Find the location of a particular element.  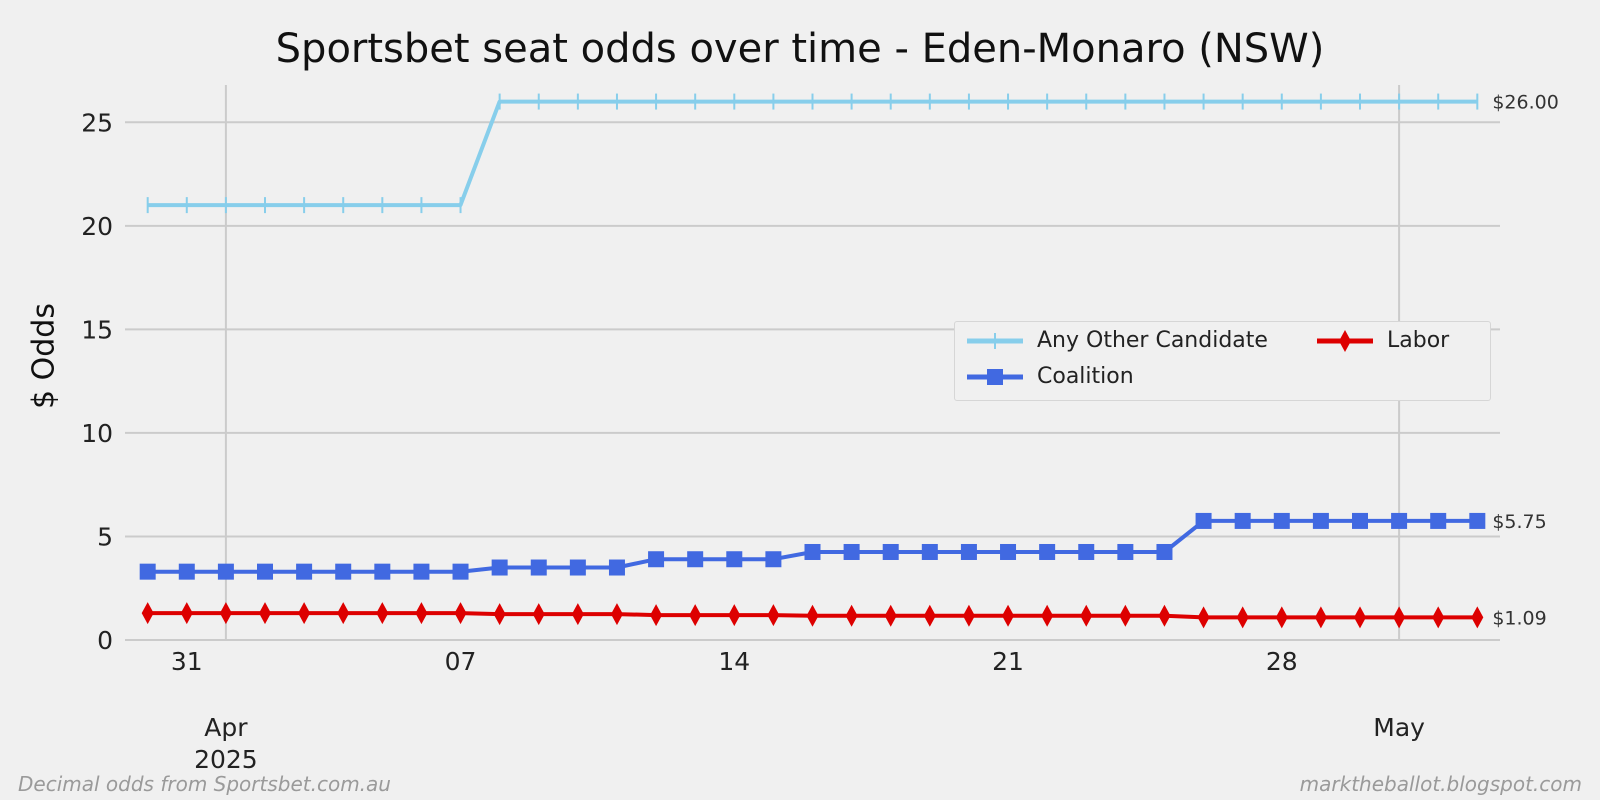

x-tick-label: 14 is located at coordinates (734, 661).